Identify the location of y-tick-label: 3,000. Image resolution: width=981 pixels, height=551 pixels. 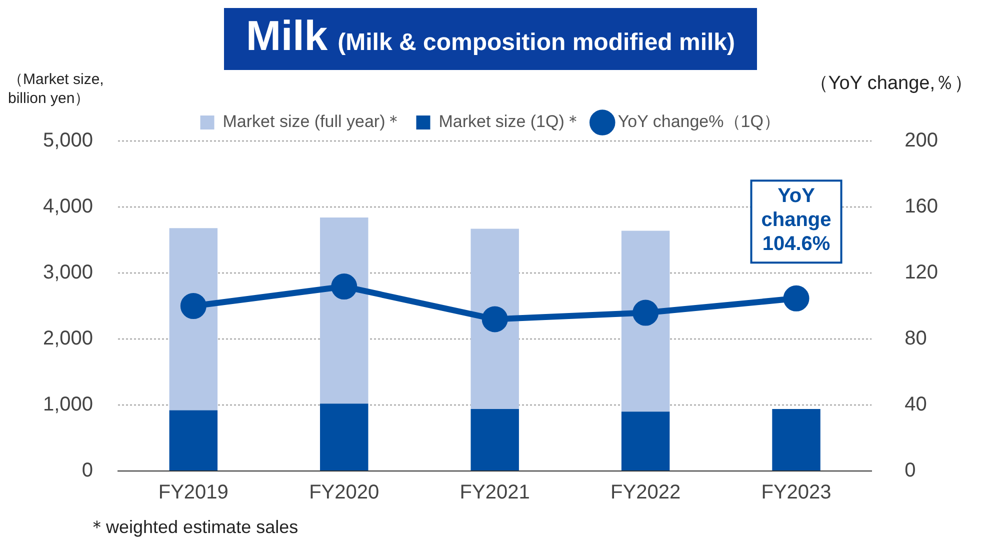
(68, 273).